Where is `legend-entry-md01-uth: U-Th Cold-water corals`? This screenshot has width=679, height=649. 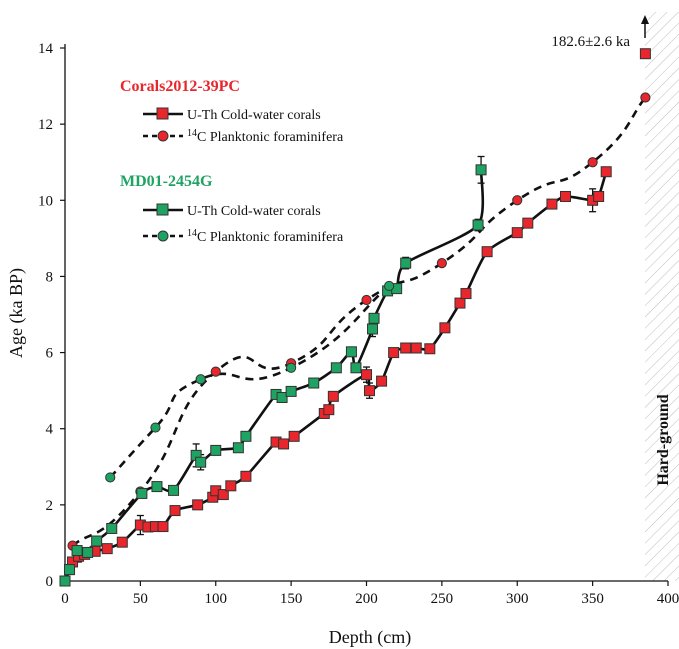 legend-entry-md01-uth: U-Th Cold-water corals is located at coordinates (232, 211).